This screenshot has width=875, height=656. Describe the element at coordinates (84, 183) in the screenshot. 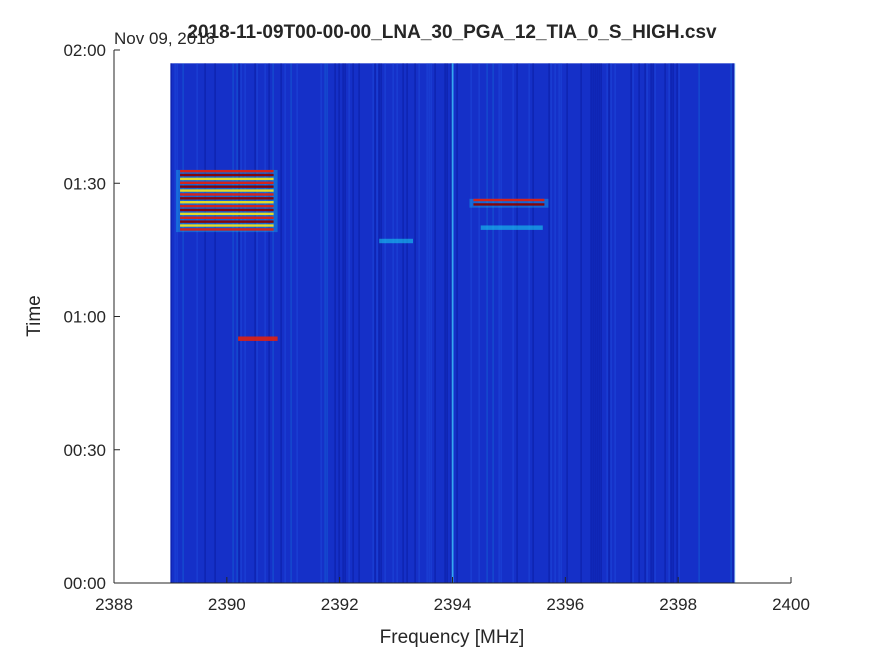

I see `y-tick-label: 01:30` at that location.